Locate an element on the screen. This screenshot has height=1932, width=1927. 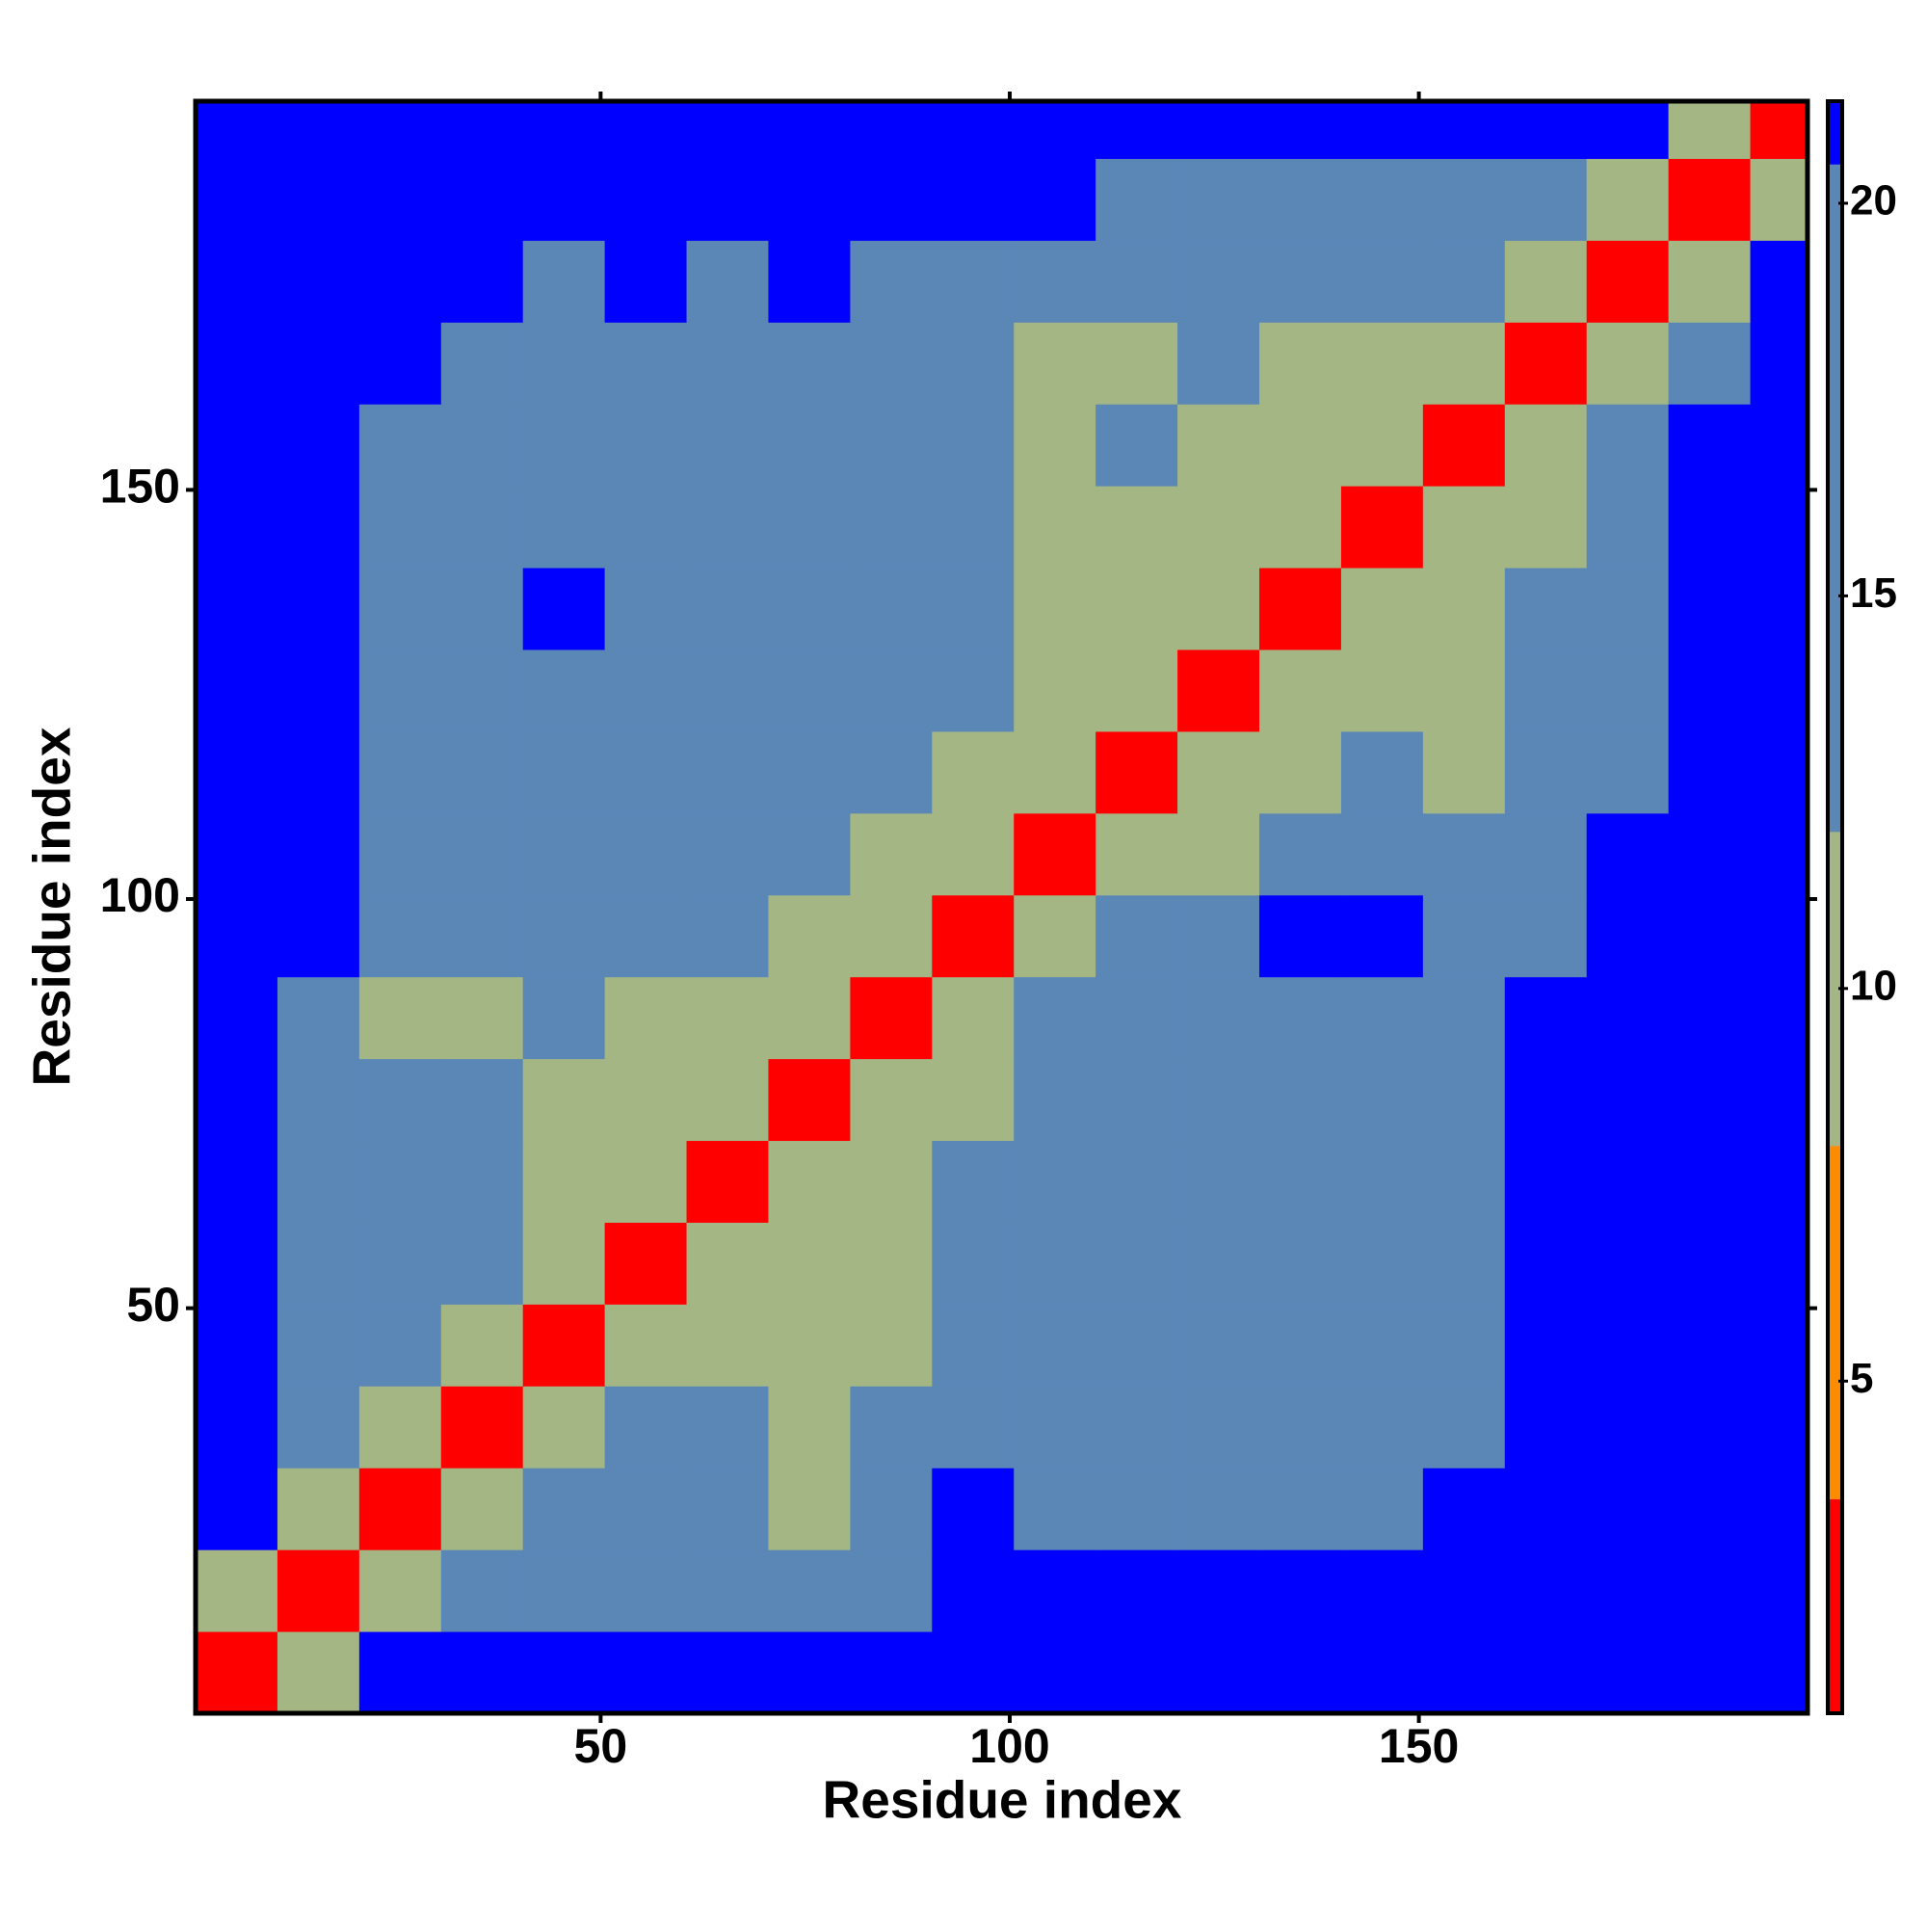
colorbar-tick-label: 20 is located at coordinates (1873, 201).